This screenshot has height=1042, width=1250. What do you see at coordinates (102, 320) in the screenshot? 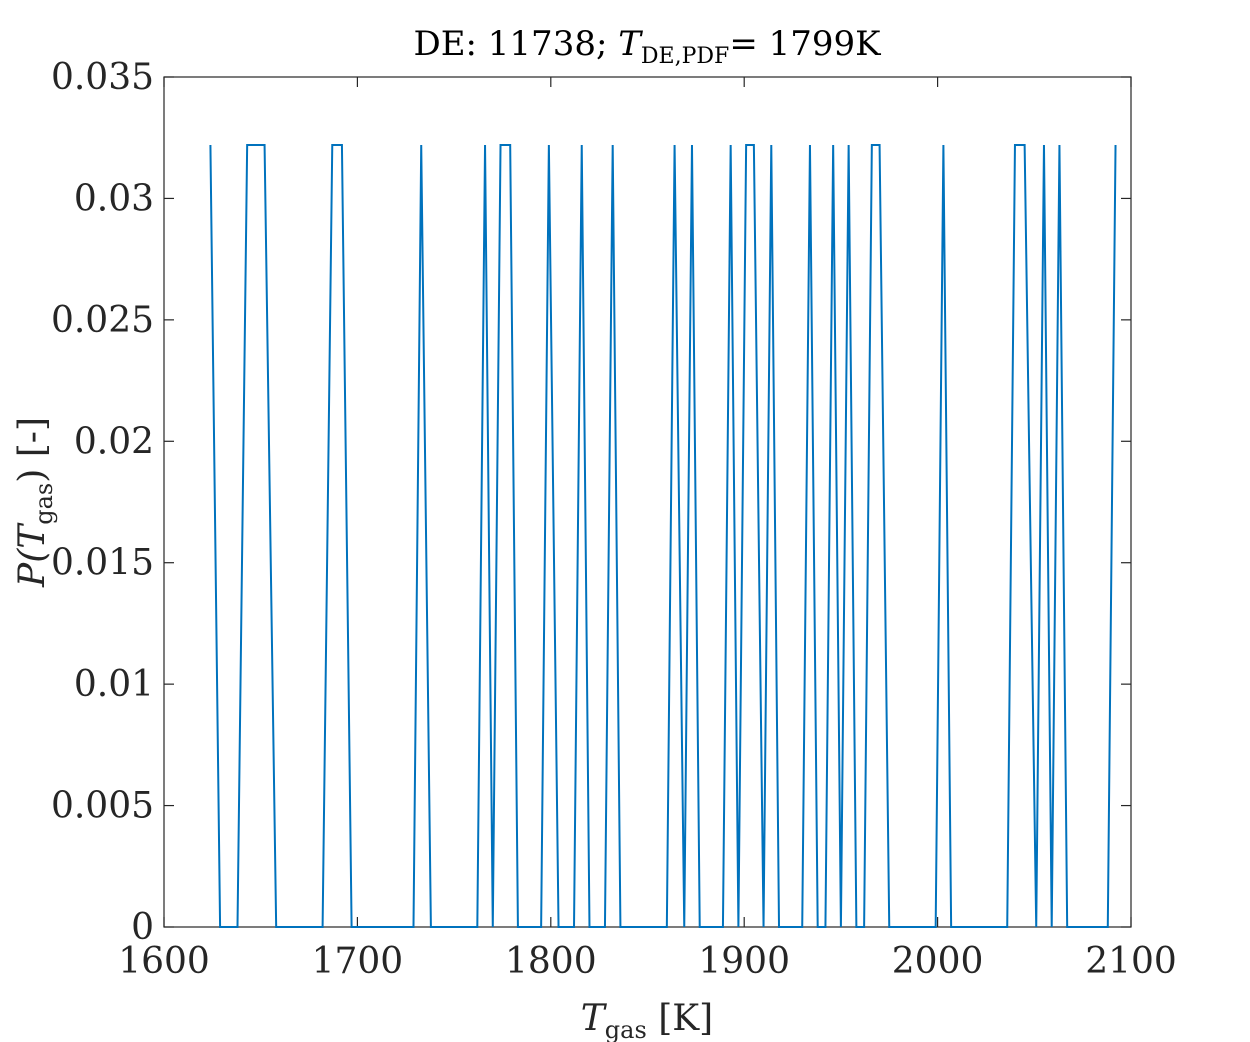
I see `y-tick-label: 0.025` at bounding box center [102, 320].